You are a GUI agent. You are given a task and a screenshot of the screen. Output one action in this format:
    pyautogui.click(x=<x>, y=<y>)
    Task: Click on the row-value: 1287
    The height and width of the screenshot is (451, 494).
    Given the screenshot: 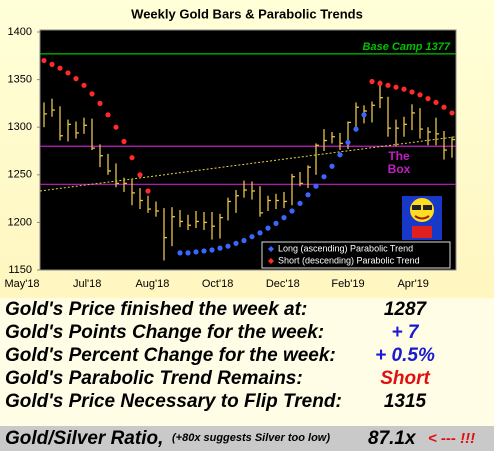 What is the action you would take?
    pyautogui.click(x=405, y=309)
    